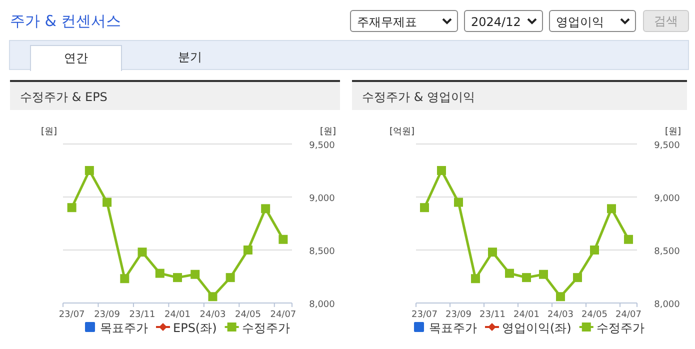 The height and width of the screenshot is (349, 695). I want to click on text: 2024/12, so click(503, 21).